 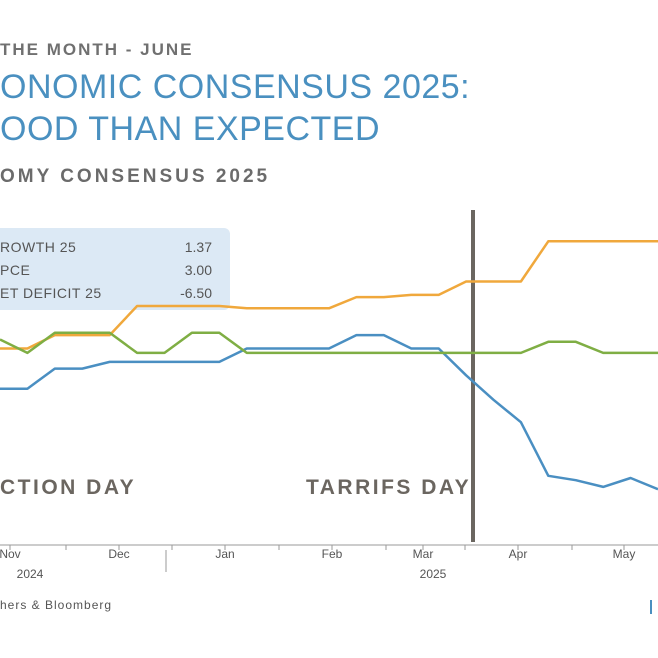 What do you see at coordinates (10, 554) in the screenshot?
I see `x-tick-label-nov: Nov` at bounding box center [10, 554].